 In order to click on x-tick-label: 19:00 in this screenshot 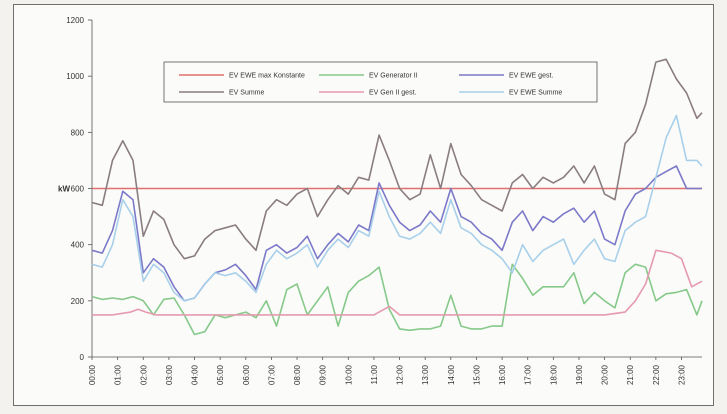, I will do `click(579, 374)`.